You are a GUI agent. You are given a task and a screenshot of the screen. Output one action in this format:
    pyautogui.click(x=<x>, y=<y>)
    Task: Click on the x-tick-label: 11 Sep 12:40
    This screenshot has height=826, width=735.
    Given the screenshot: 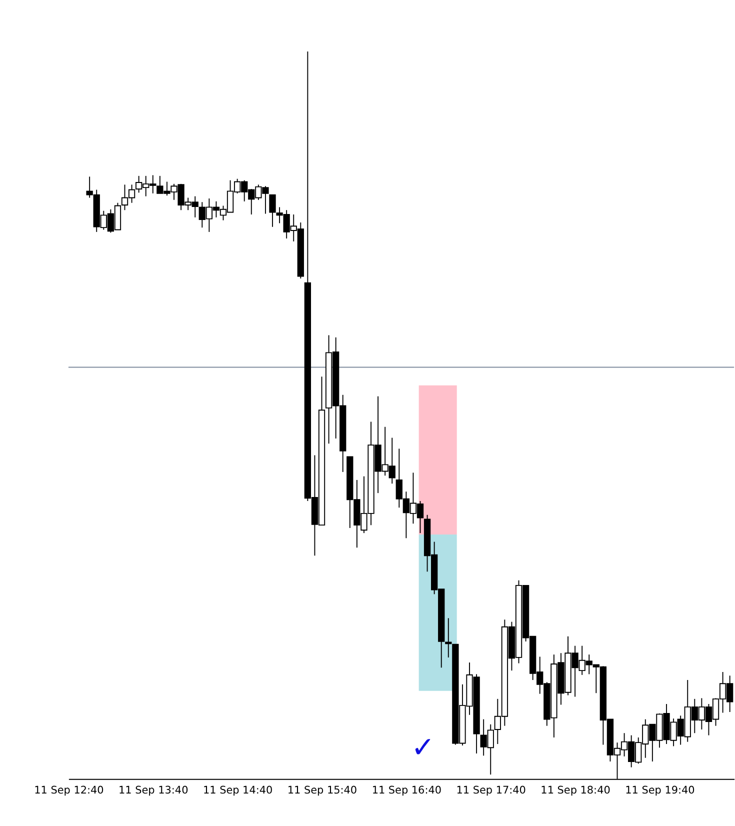 What is the action you would take?
    pyautogui.click(x=69, y=790)
    